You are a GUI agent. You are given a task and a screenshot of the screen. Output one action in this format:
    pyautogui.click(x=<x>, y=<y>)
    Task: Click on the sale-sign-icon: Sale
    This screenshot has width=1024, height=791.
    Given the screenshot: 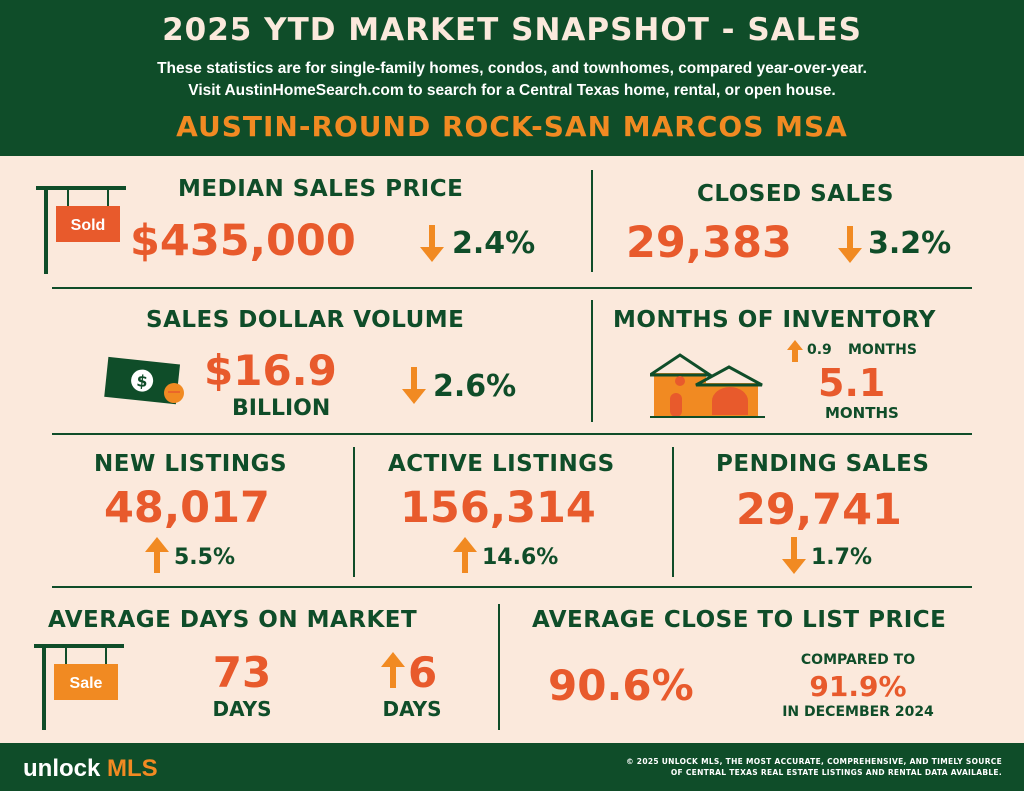 What is the action you would take?
    pyautogui.click(x=80, y=688)
    